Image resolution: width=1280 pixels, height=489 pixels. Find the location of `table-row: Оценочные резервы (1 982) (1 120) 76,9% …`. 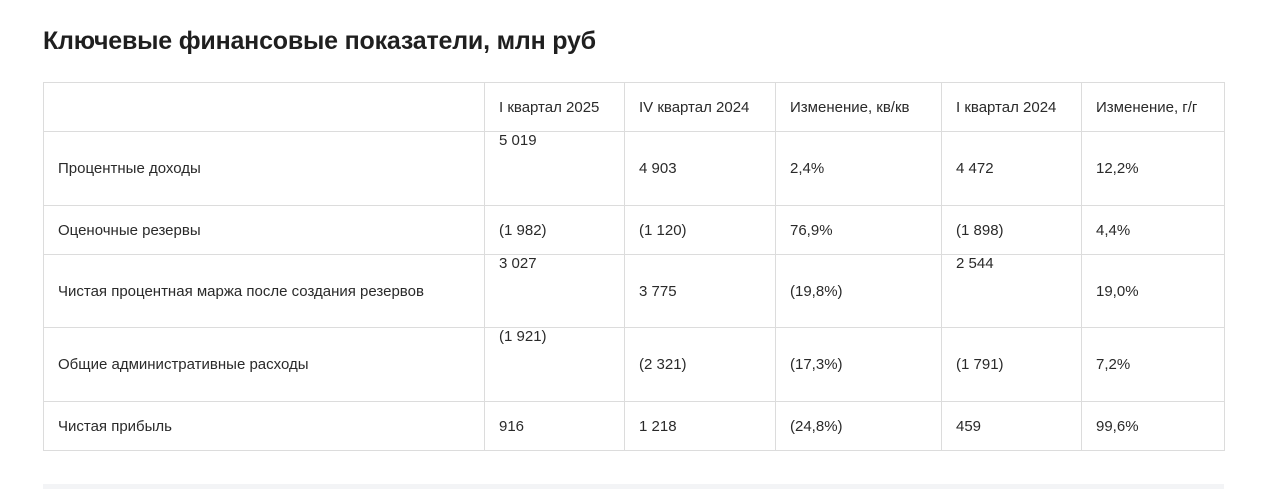

table-row: Оценочные резервы (1 982) (1 120) 76,9% … is located at coordinates (634, 230).